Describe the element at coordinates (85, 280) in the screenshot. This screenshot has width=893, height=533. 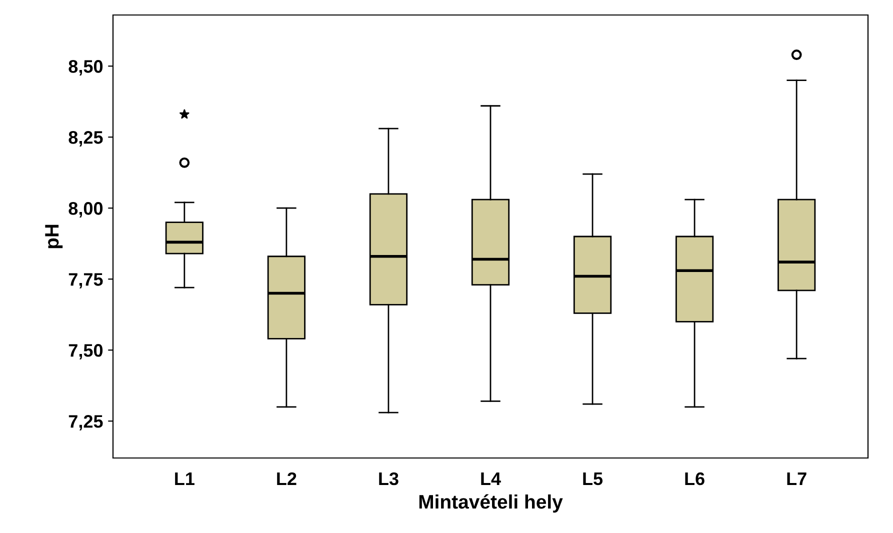
I see `y-tick-label: 7,75` at that location.